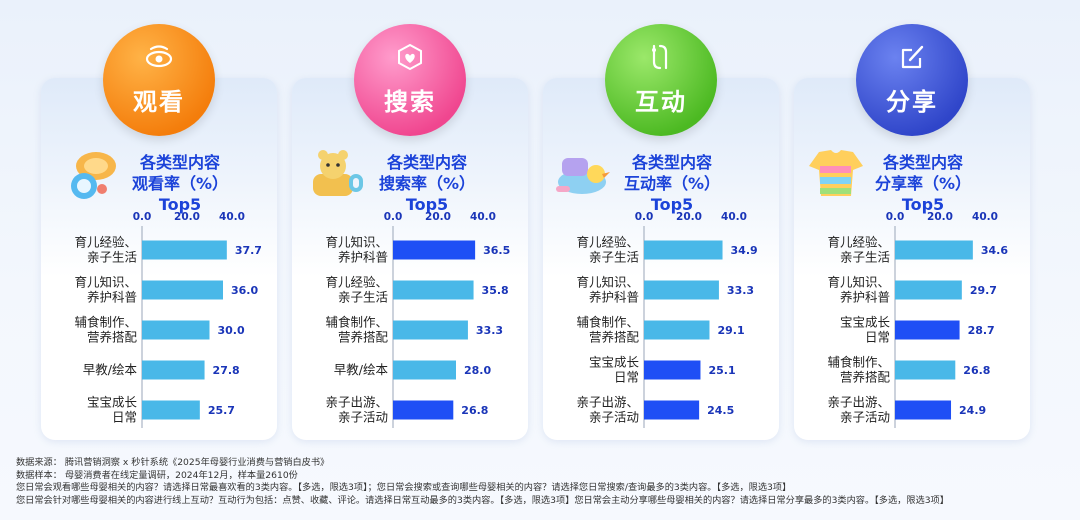 The width and height of the screenshot is (1080, 520). I want to click on badge-watch: 观看, so click(159, 80).